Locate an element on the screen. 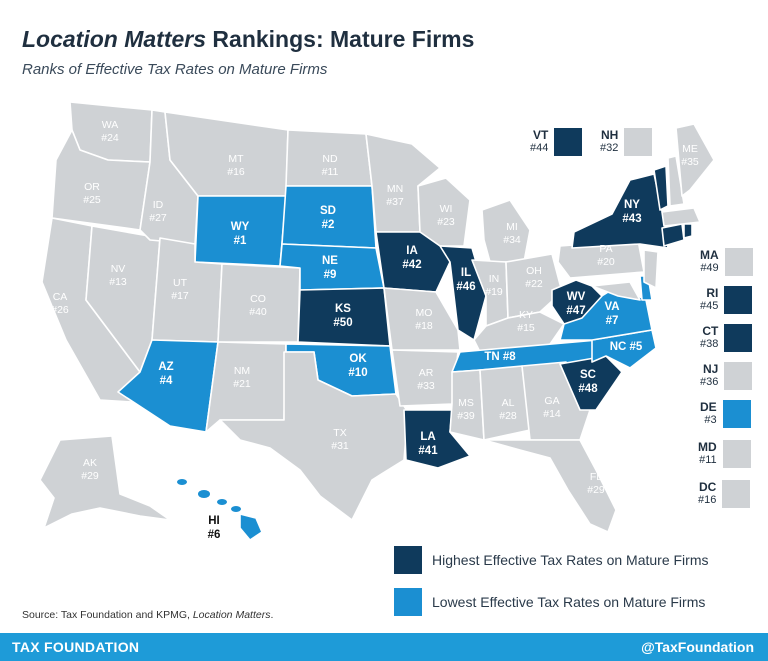 Image resolution: width=768 pixels, height=661 pixels. label-WA-rank: #24 is located at coordinates (110, 138).